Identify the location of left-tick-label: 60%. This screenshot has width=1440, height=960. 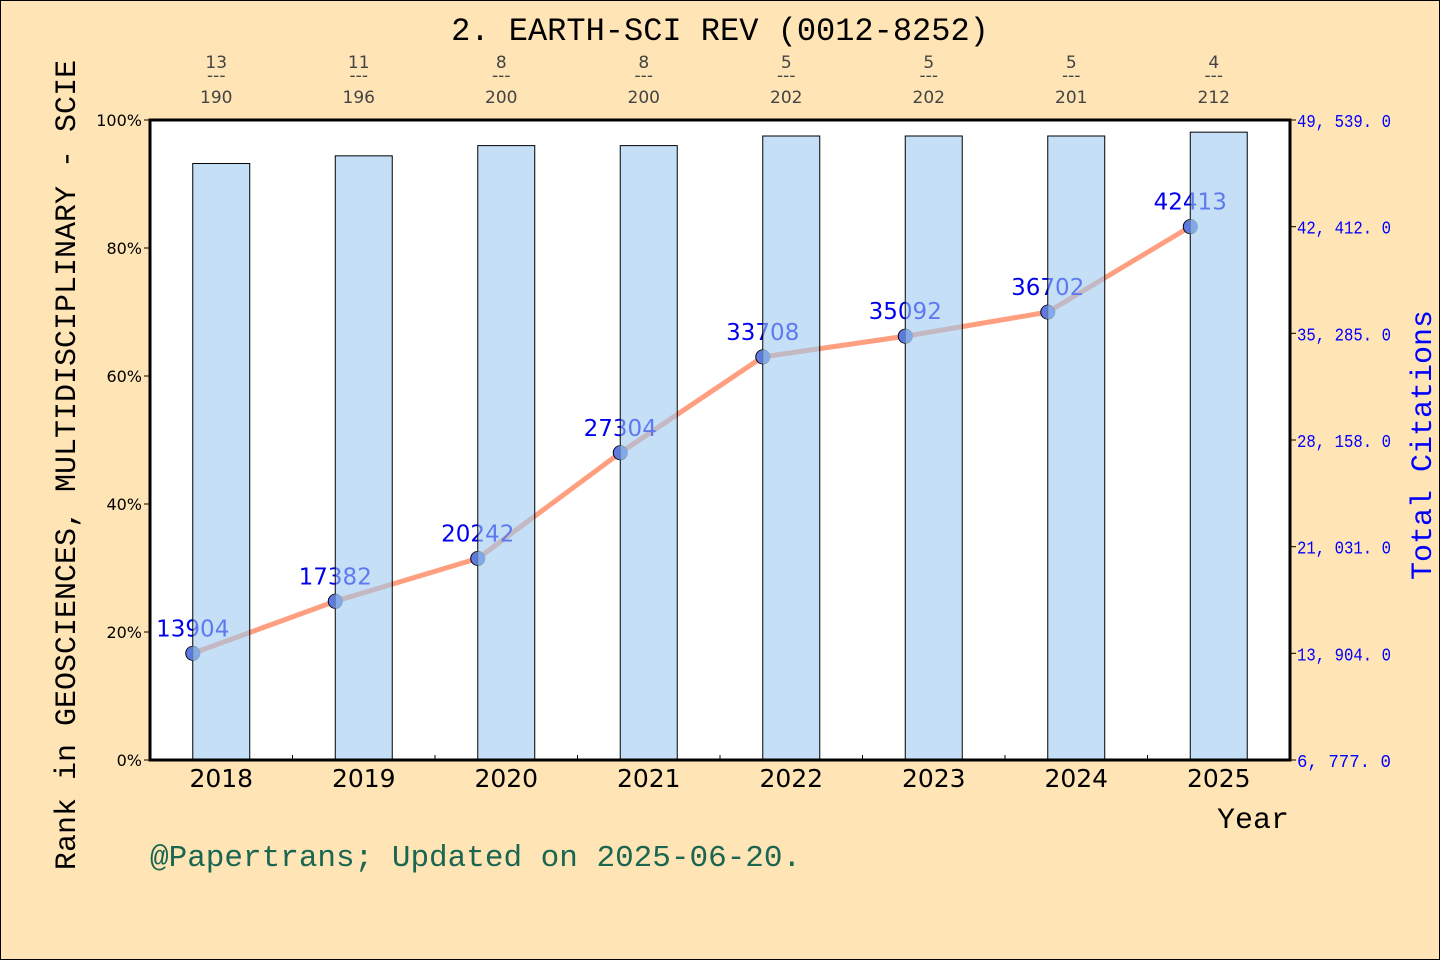
(124, 376).